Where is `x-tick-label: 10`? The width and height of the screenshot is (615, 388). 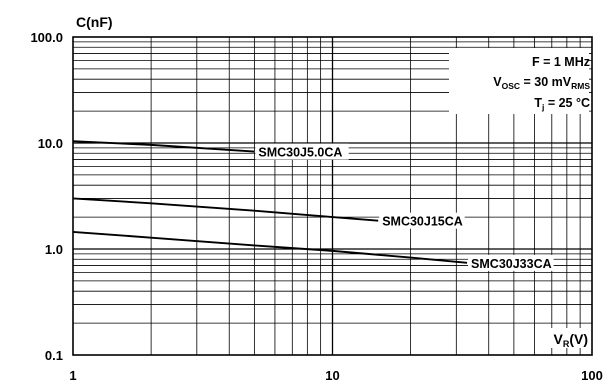
x-tick-label: 10 is located at coordinates (332, 375).